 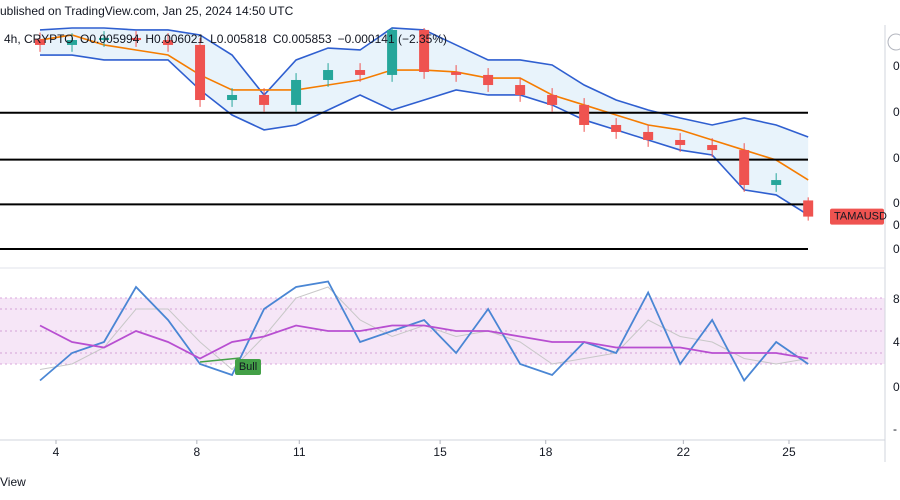 What do you see at coordinates (684, 452) in the screenshot?
I see `x-tick-label: 22` at bounding box center [684, 452].